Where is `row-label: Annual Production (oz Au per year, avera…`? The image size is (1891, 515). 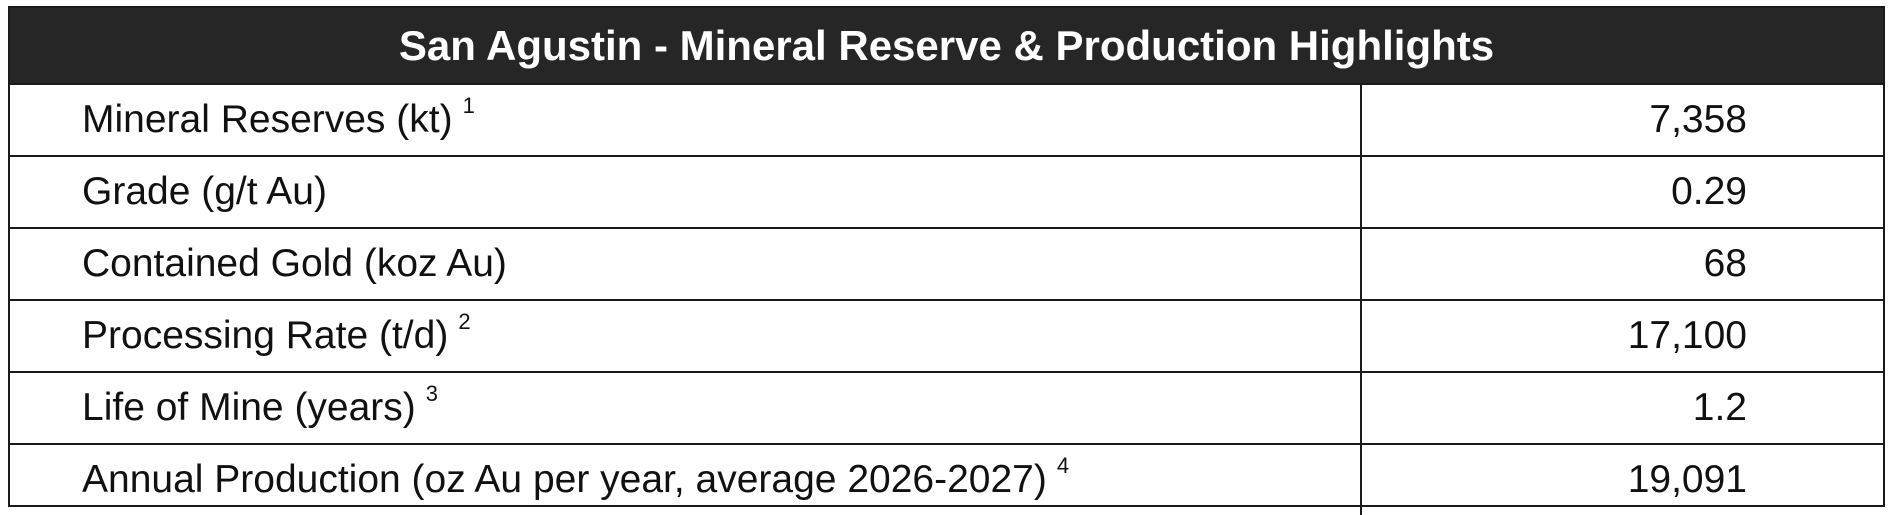 row-label: Annual Production (oz Au per year, avera… is located at coordinates (564, 479).